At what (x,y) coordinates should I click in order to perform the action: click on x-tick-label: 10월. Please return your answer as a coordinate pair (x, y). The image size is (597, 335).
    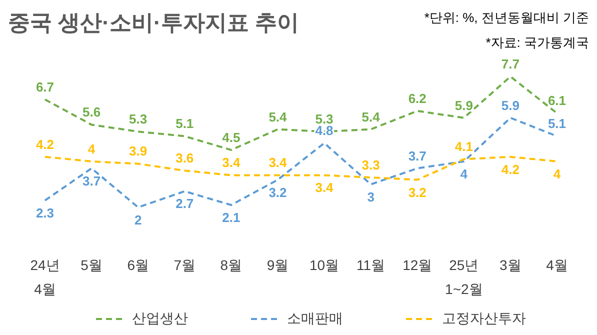
    Looking at the image, I should click on (324, 265).